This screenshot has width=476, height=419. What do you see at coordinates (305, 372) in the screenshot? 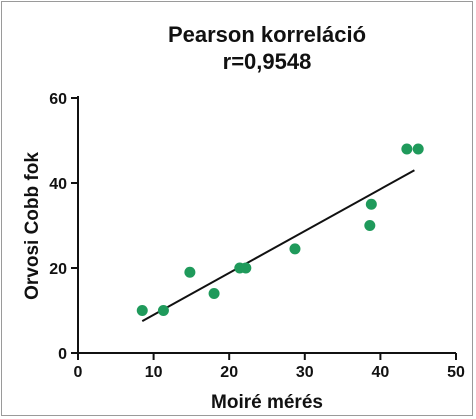
I see `x-tick-label: 30` at bounding box center [305, 372].